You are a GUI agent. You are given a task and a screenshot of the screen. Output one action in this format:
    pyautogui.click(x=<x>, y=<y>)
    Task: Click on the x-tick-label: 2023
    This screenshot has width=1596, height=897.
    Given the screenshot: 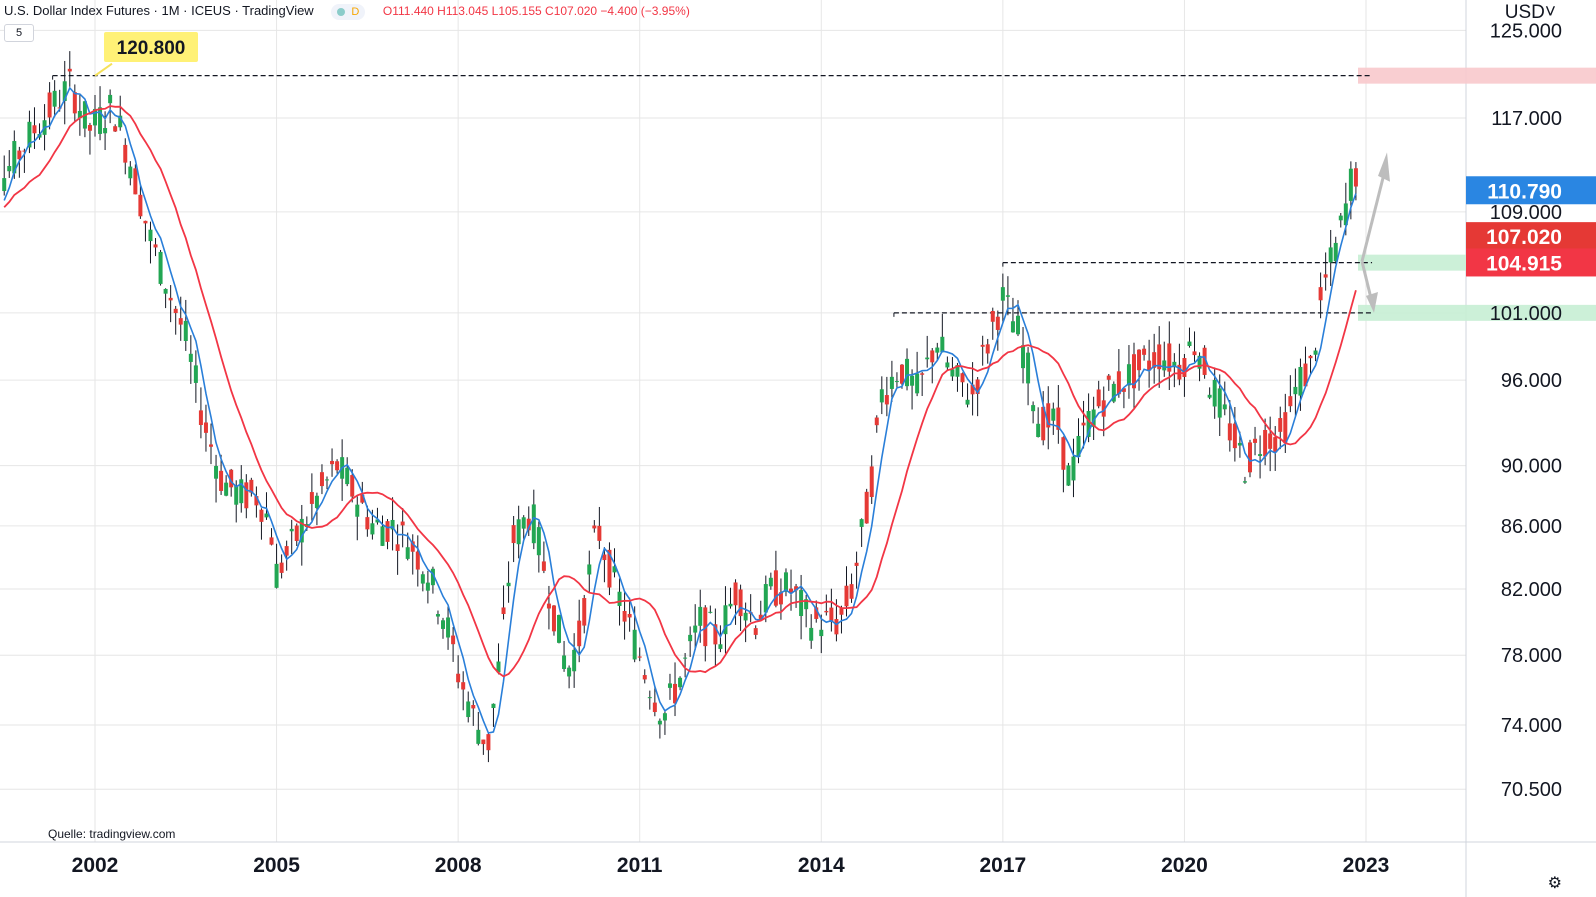 What is the action you would take?
    pyautogui.click(x=1366, y=865)
    